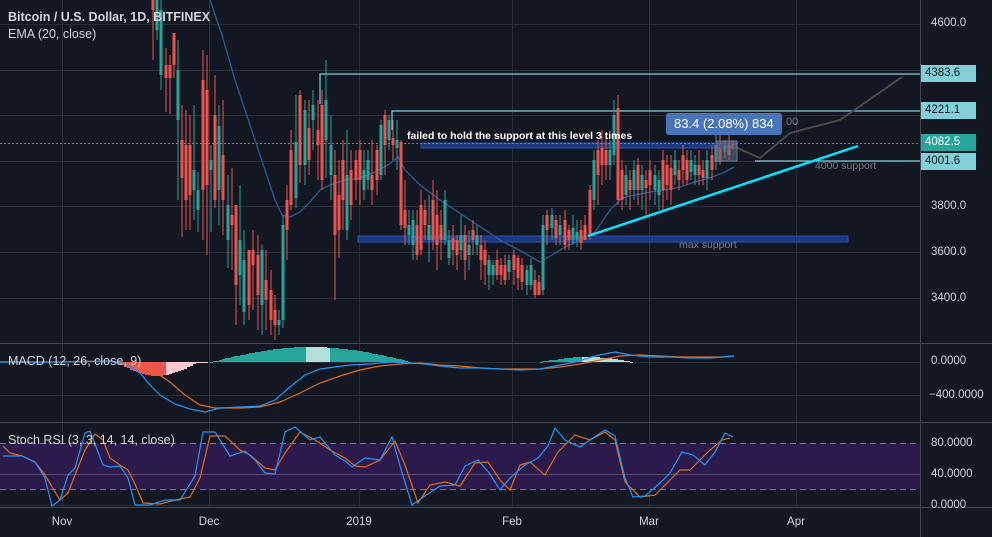 The height and width of the screenshot is (537, 992). What do you see at coordinates (956, 395) in the screenshot?
I see `macd-tick: −400.0000` at bounding box center [956, 395].